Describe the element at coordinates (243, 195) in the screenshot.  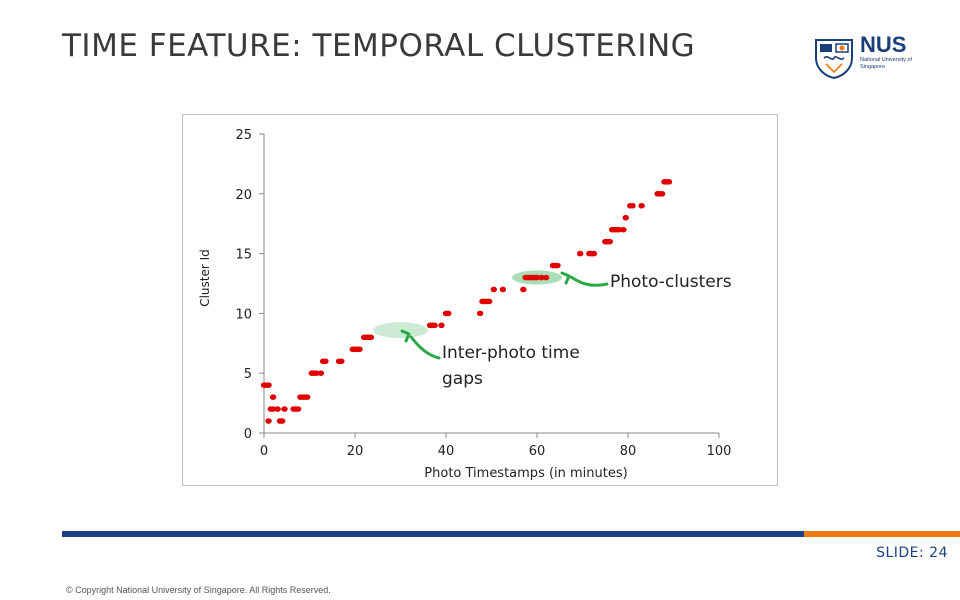
I see `y-tick-label: 20` at that location.